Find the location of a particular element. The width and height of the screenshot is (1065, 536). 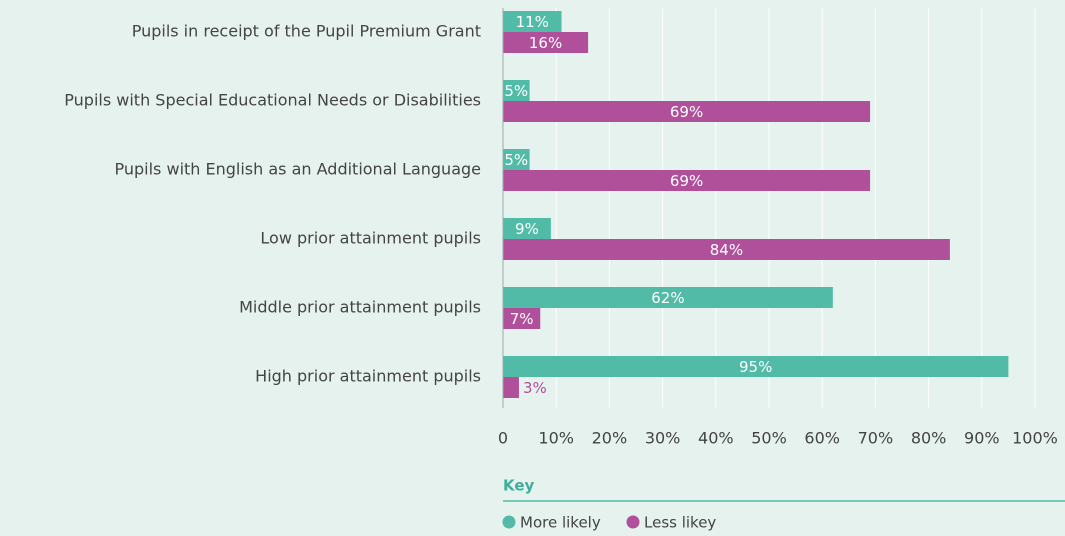

x-tick-label: 40% is located at coordinates (716, 438).